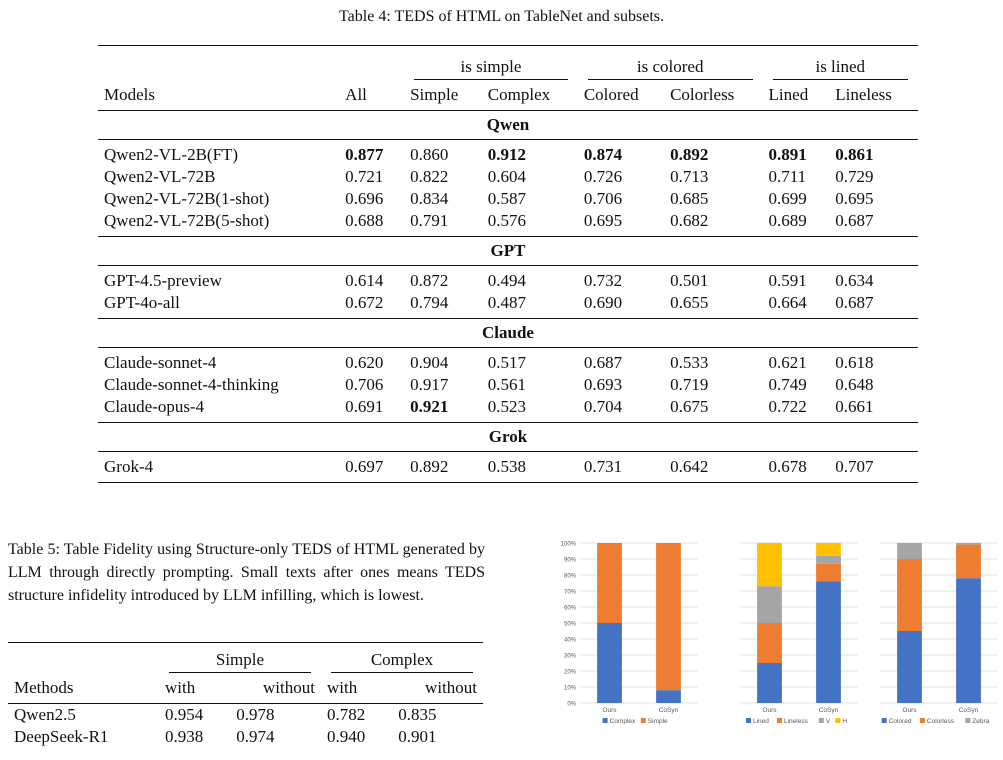 Image resolution: width=1003 pixels, height=760 pixels. What do you see at coordinates (443, 385) in the screenshot?
I see `score-cell: 0.917` at bounding box center [443, 385].